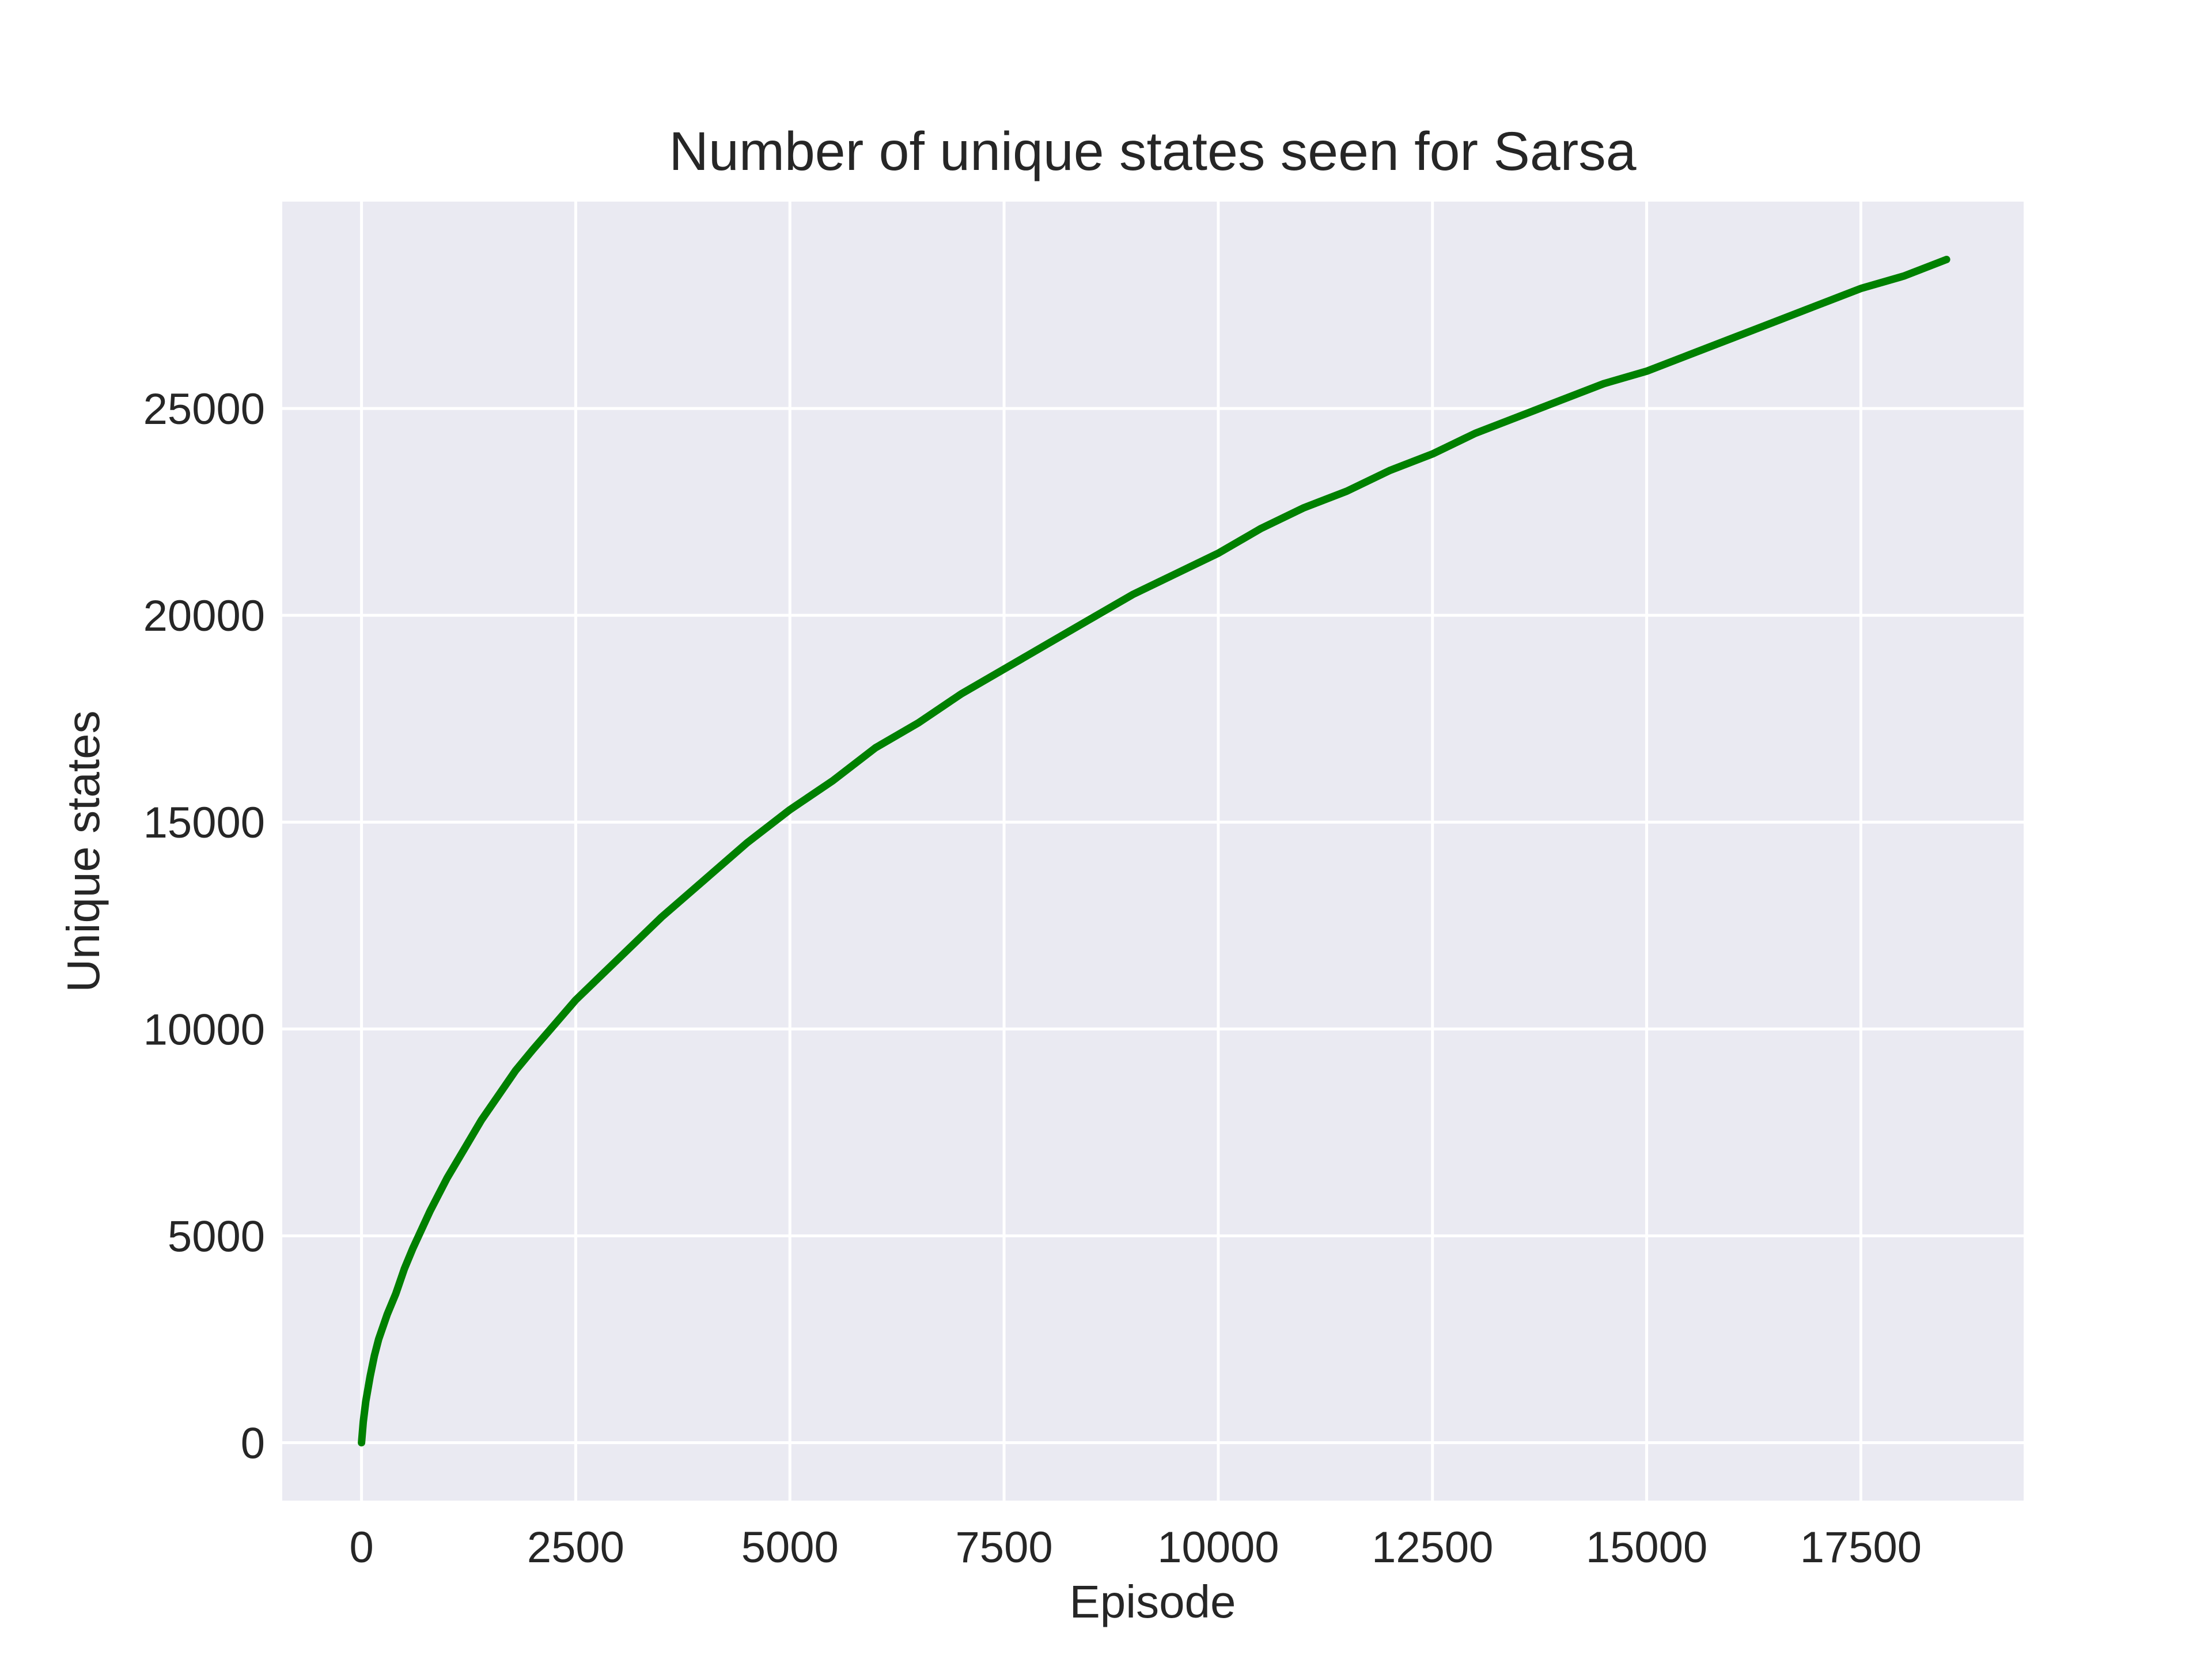 This screenshot has height=1659, width=2212. Describe the element at coordinates (790, 1547) in the screenshot. I see `x-tick-label: 5000` at that location.